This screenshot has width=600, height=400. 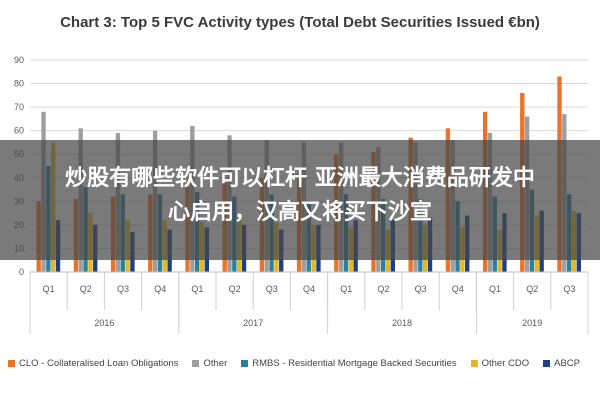 What do you see at coordinates (532, 323) in the screenshot?
I see `x-group-label: 2019` at bounding box center [532, 323].